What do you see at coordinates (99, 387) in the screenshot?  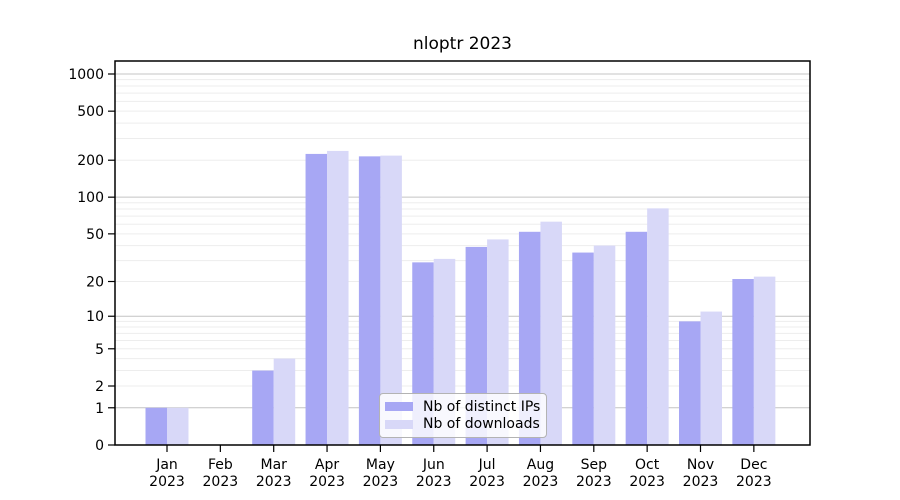 I see `y-tick-label: 2` at bounding box center [99, 387].